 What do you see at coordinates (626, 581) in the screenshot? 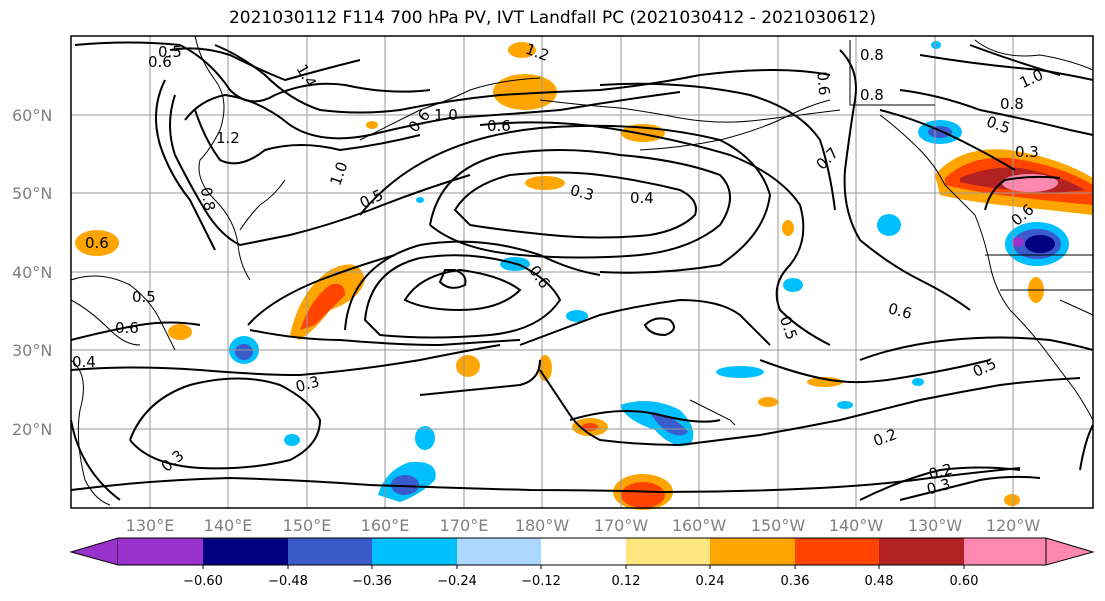
I see `colorbar-tick-label: 0.12` at bounding box center [626, 581].